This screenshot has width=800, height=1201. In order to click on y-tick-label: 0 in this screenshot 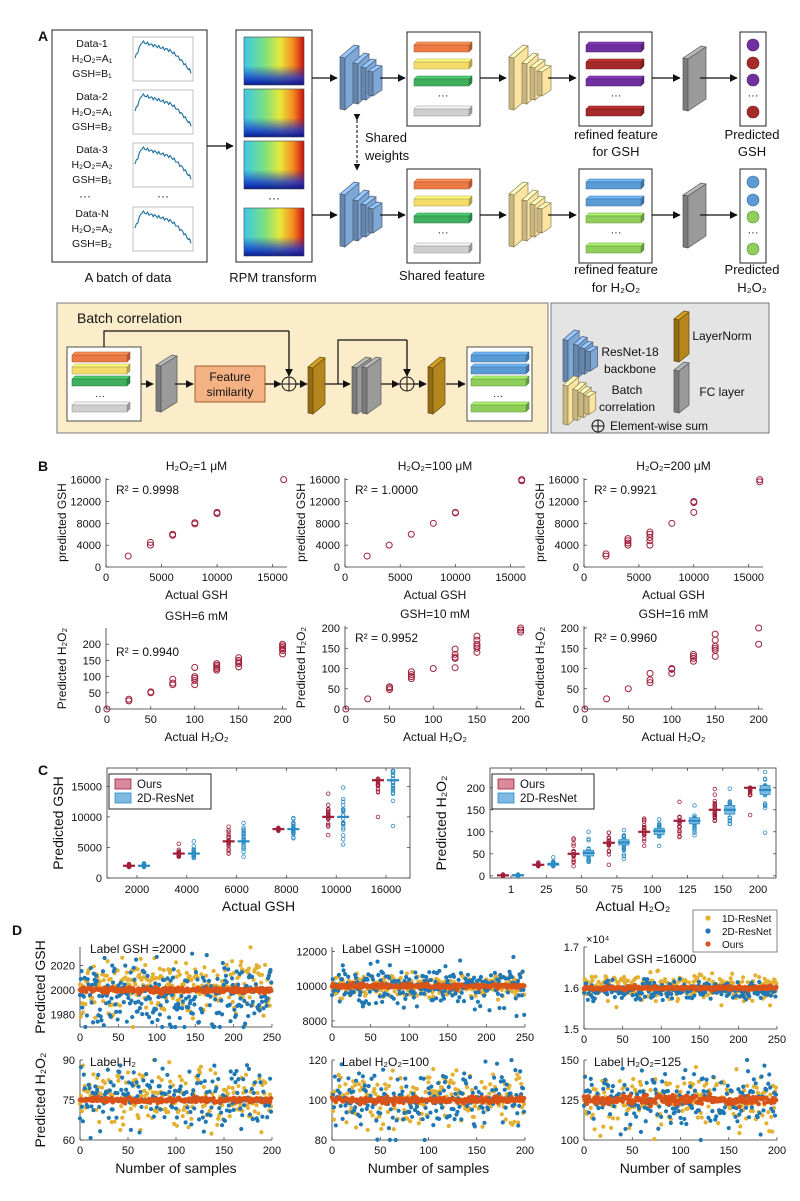, I will do `click(98, 568)`.